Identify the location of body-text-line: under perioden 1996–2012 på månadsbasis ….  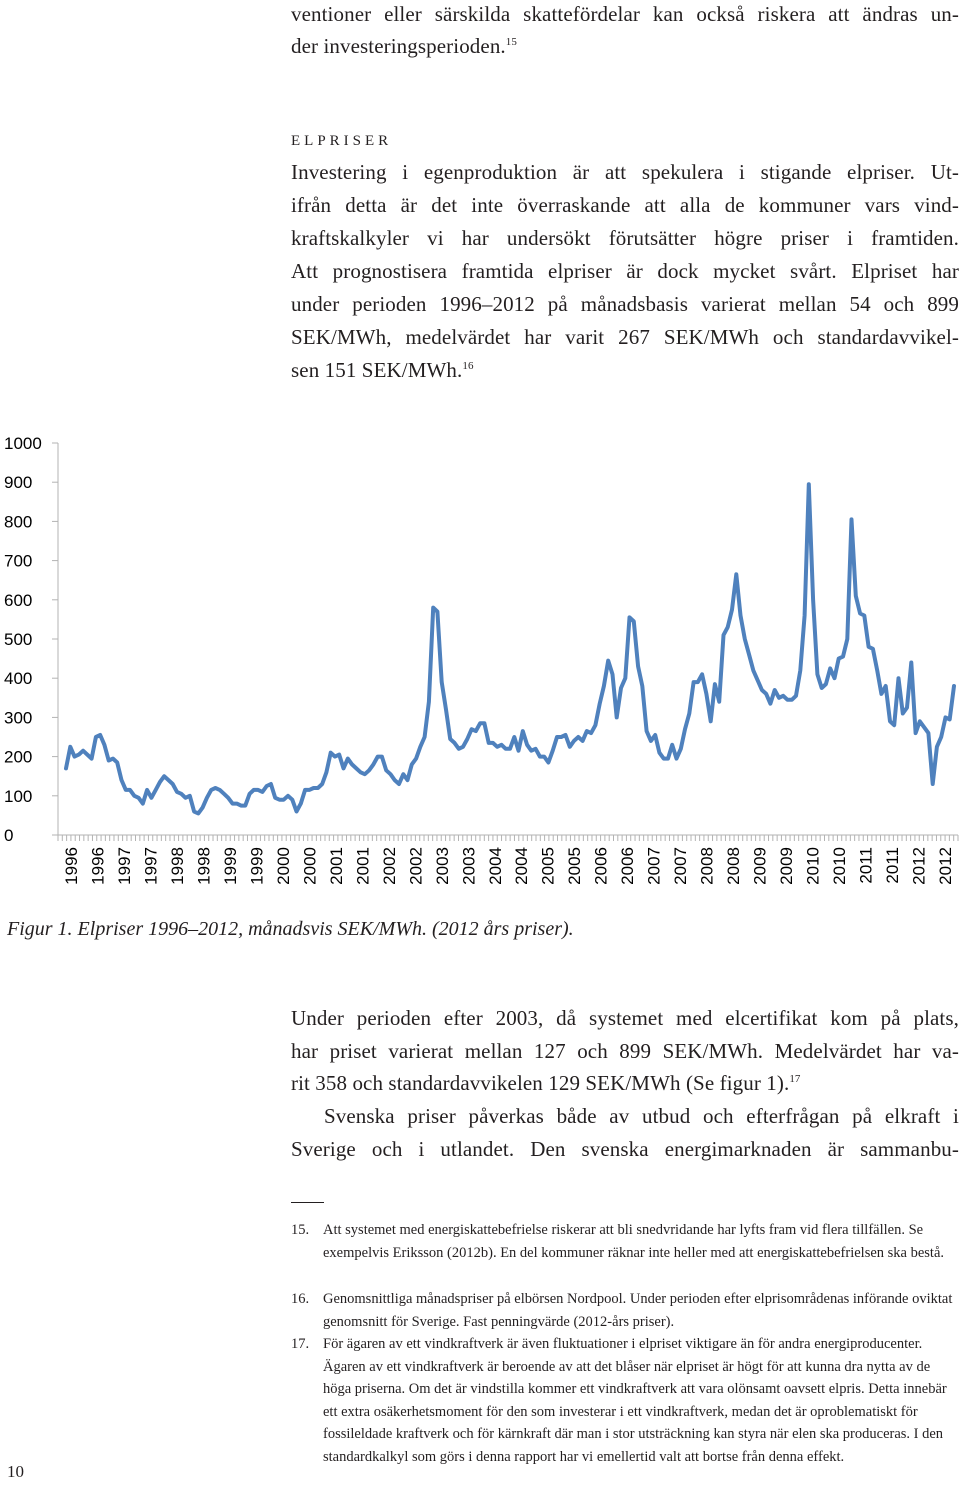
(625, 304).